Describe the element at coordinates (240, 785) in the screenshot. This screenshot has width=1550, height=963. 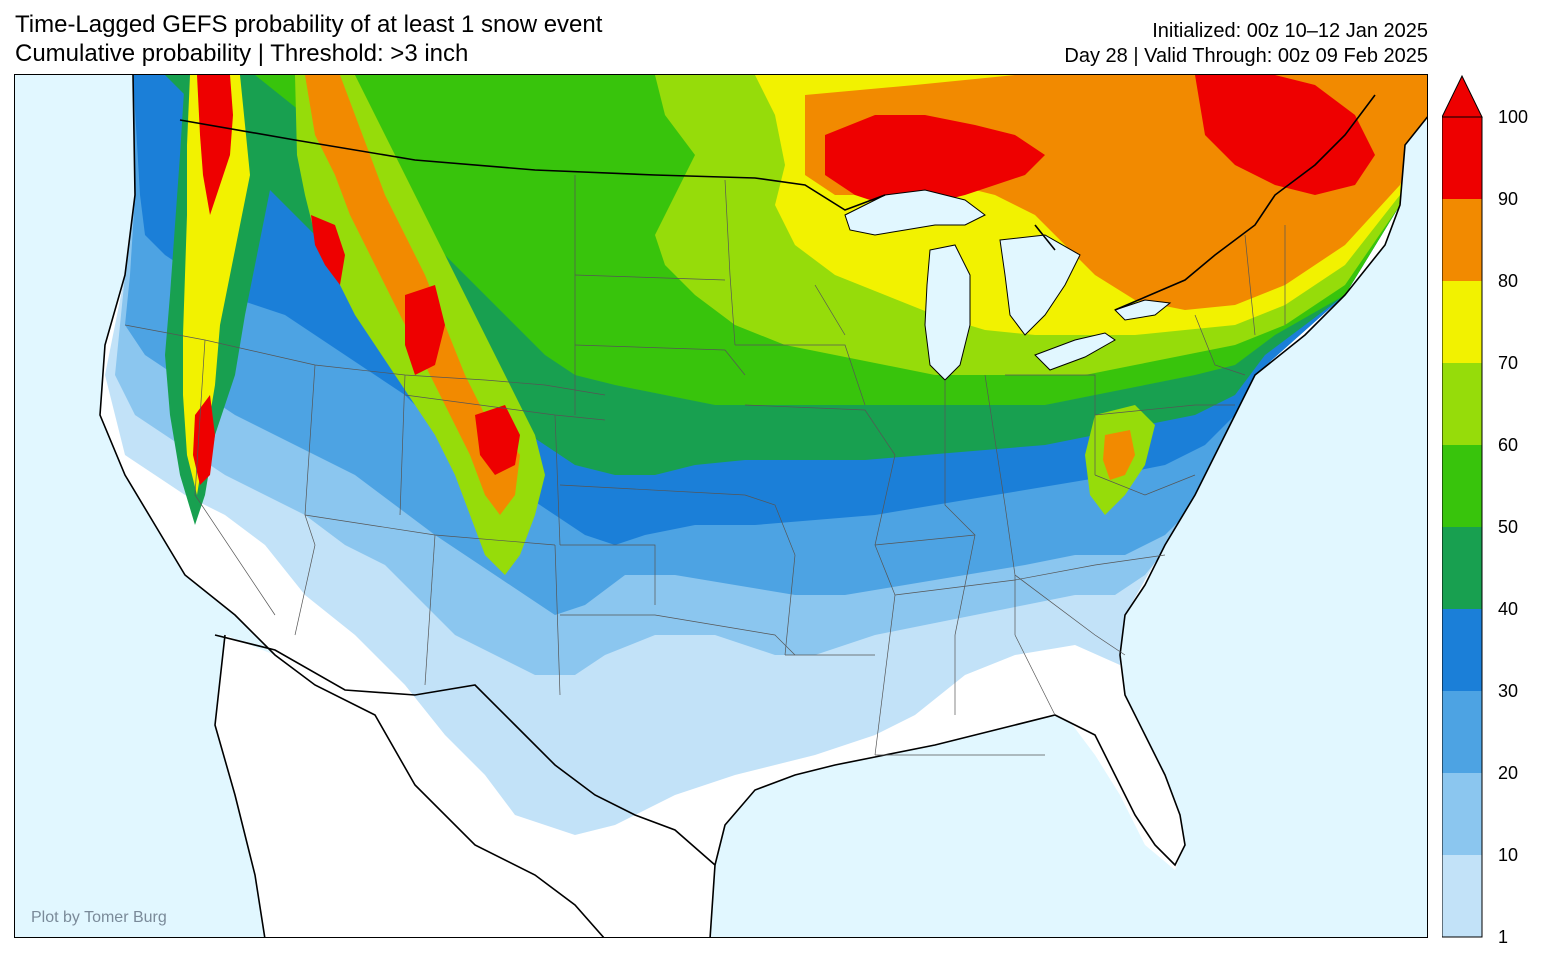
I see `baja-coastline` at that location.